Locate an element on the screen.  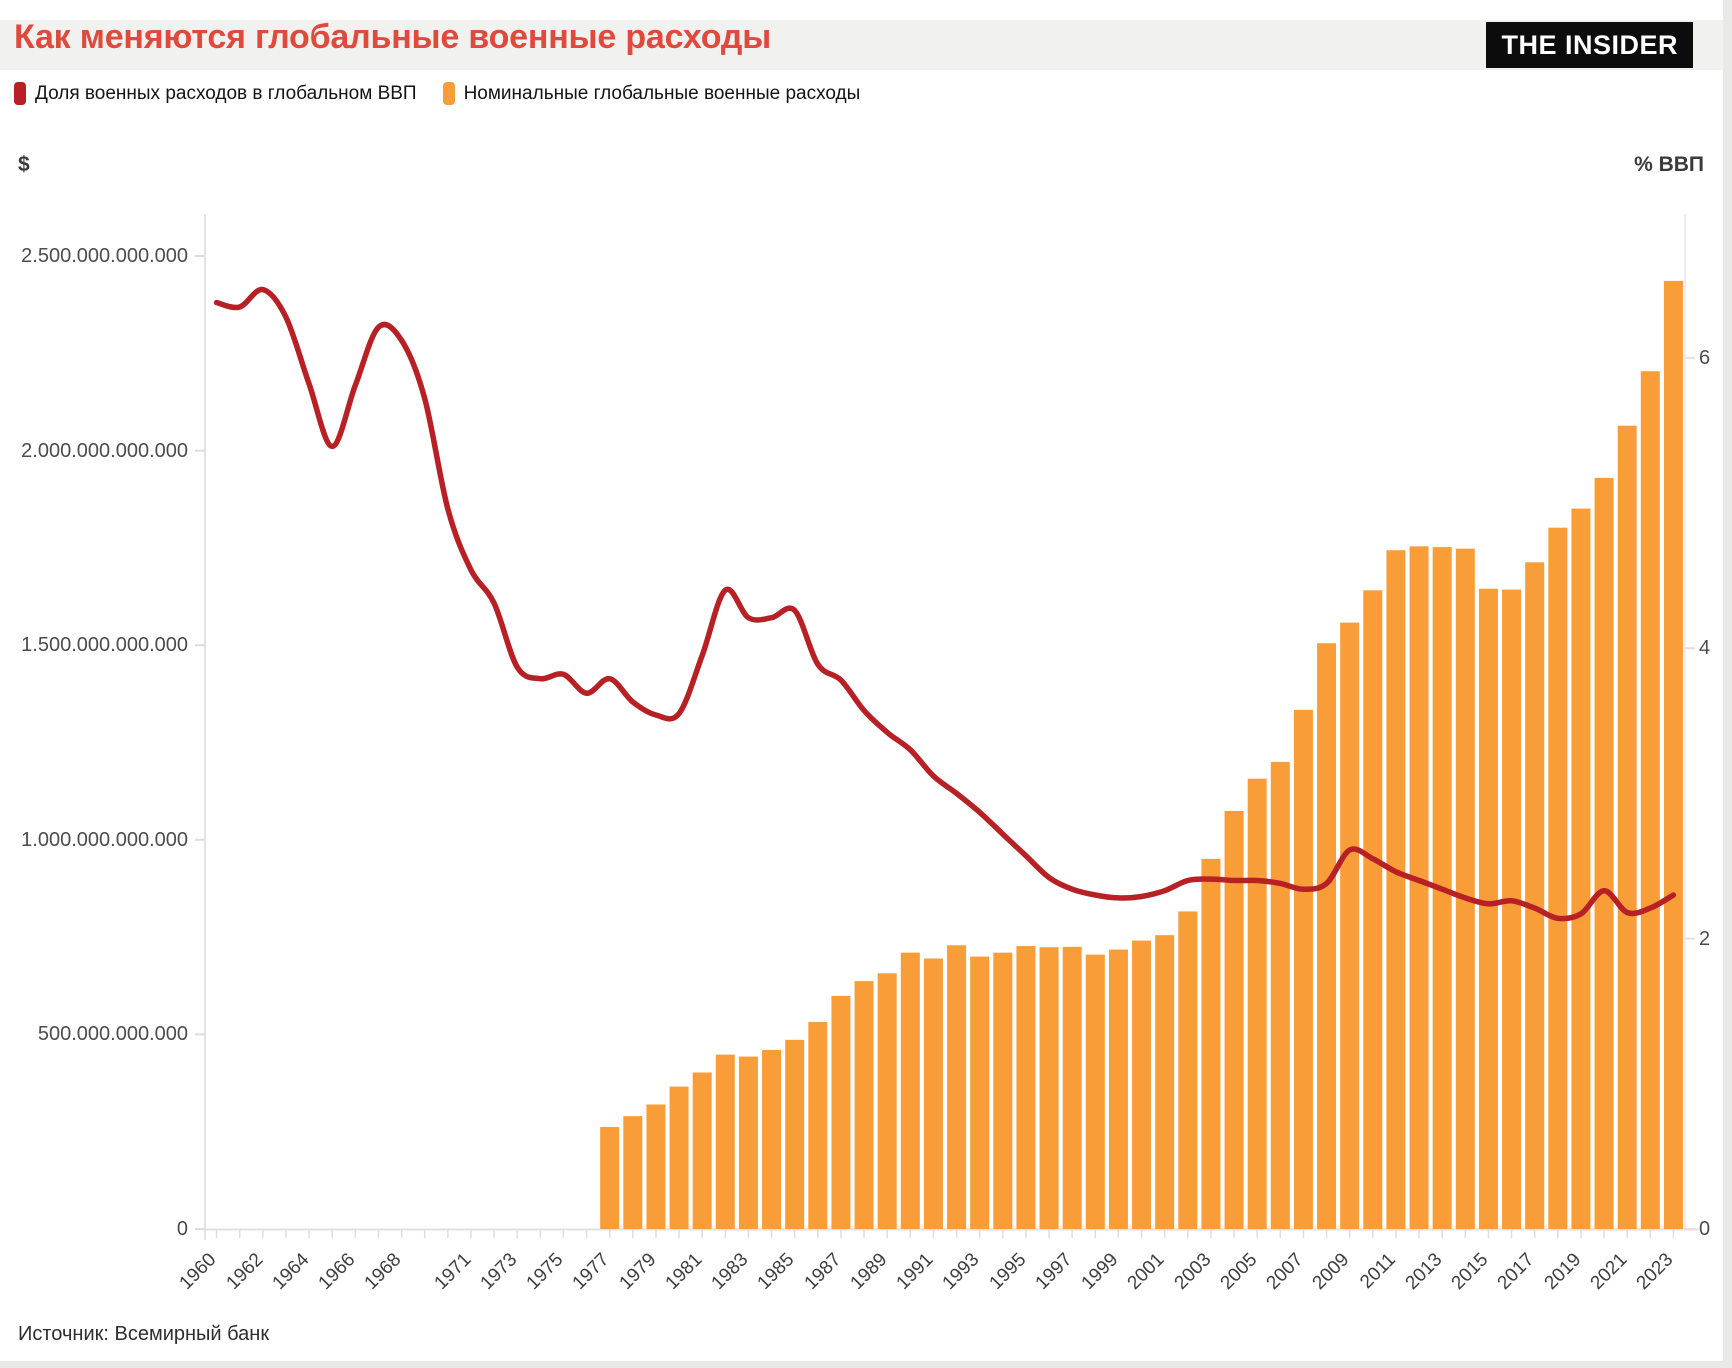
bar-2011 is located at coordinates (1396, 889).